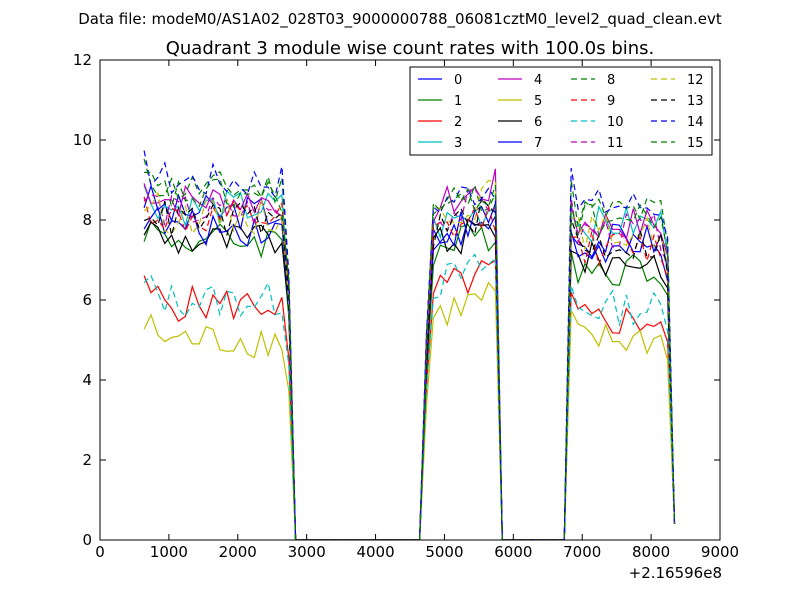 This screenshot has width=800, height=600. What do you see at coordinates (513, 552) in the screenshot?
I see `x-tick-label: 6000` at bounding box center [513, 552].